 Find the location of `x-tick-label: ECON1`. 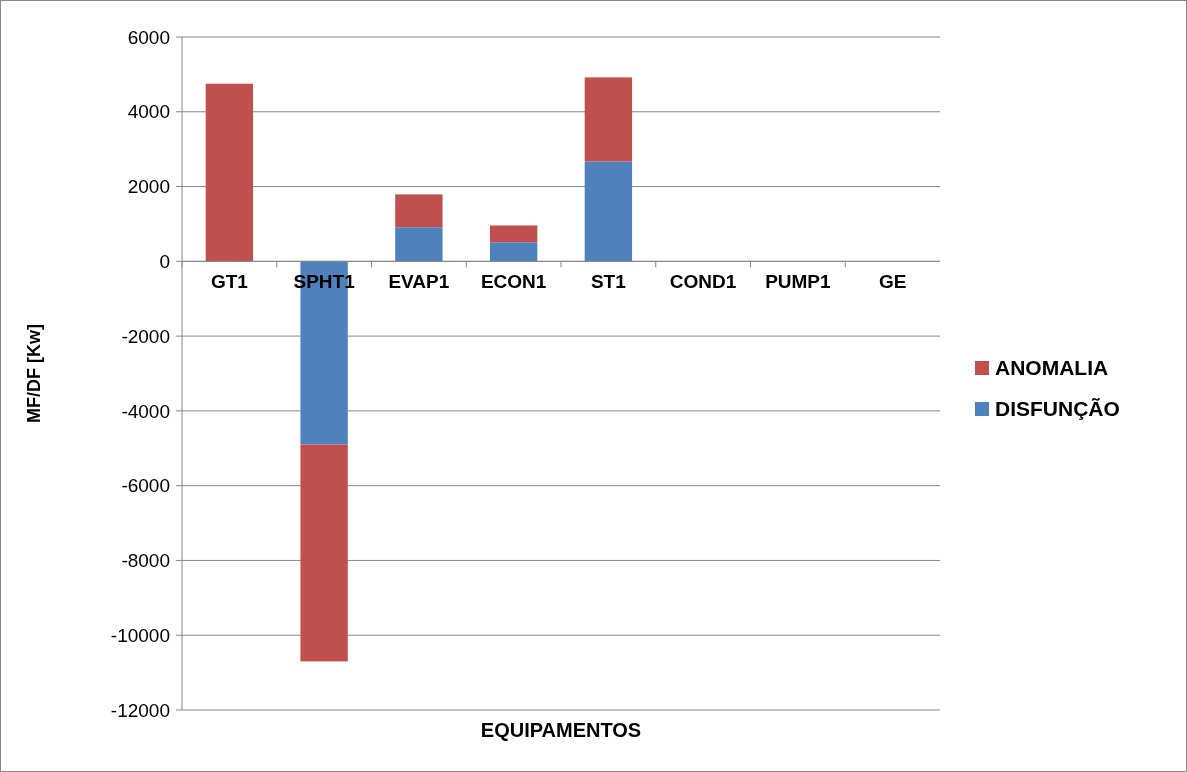

x-tick-label: ECON1 is located at coordinates (513, 282).